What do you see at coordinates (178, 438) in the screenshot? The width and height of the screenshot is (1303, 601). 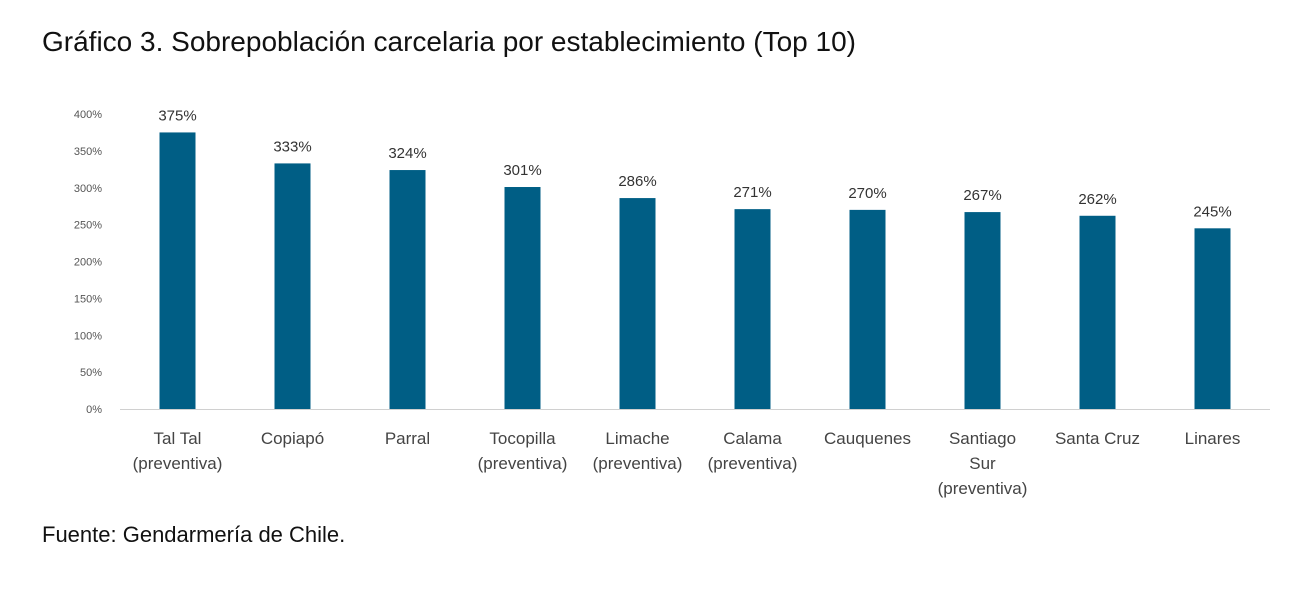 I see `category-label-line: Tal Tal` at bounding box center [178, 438].